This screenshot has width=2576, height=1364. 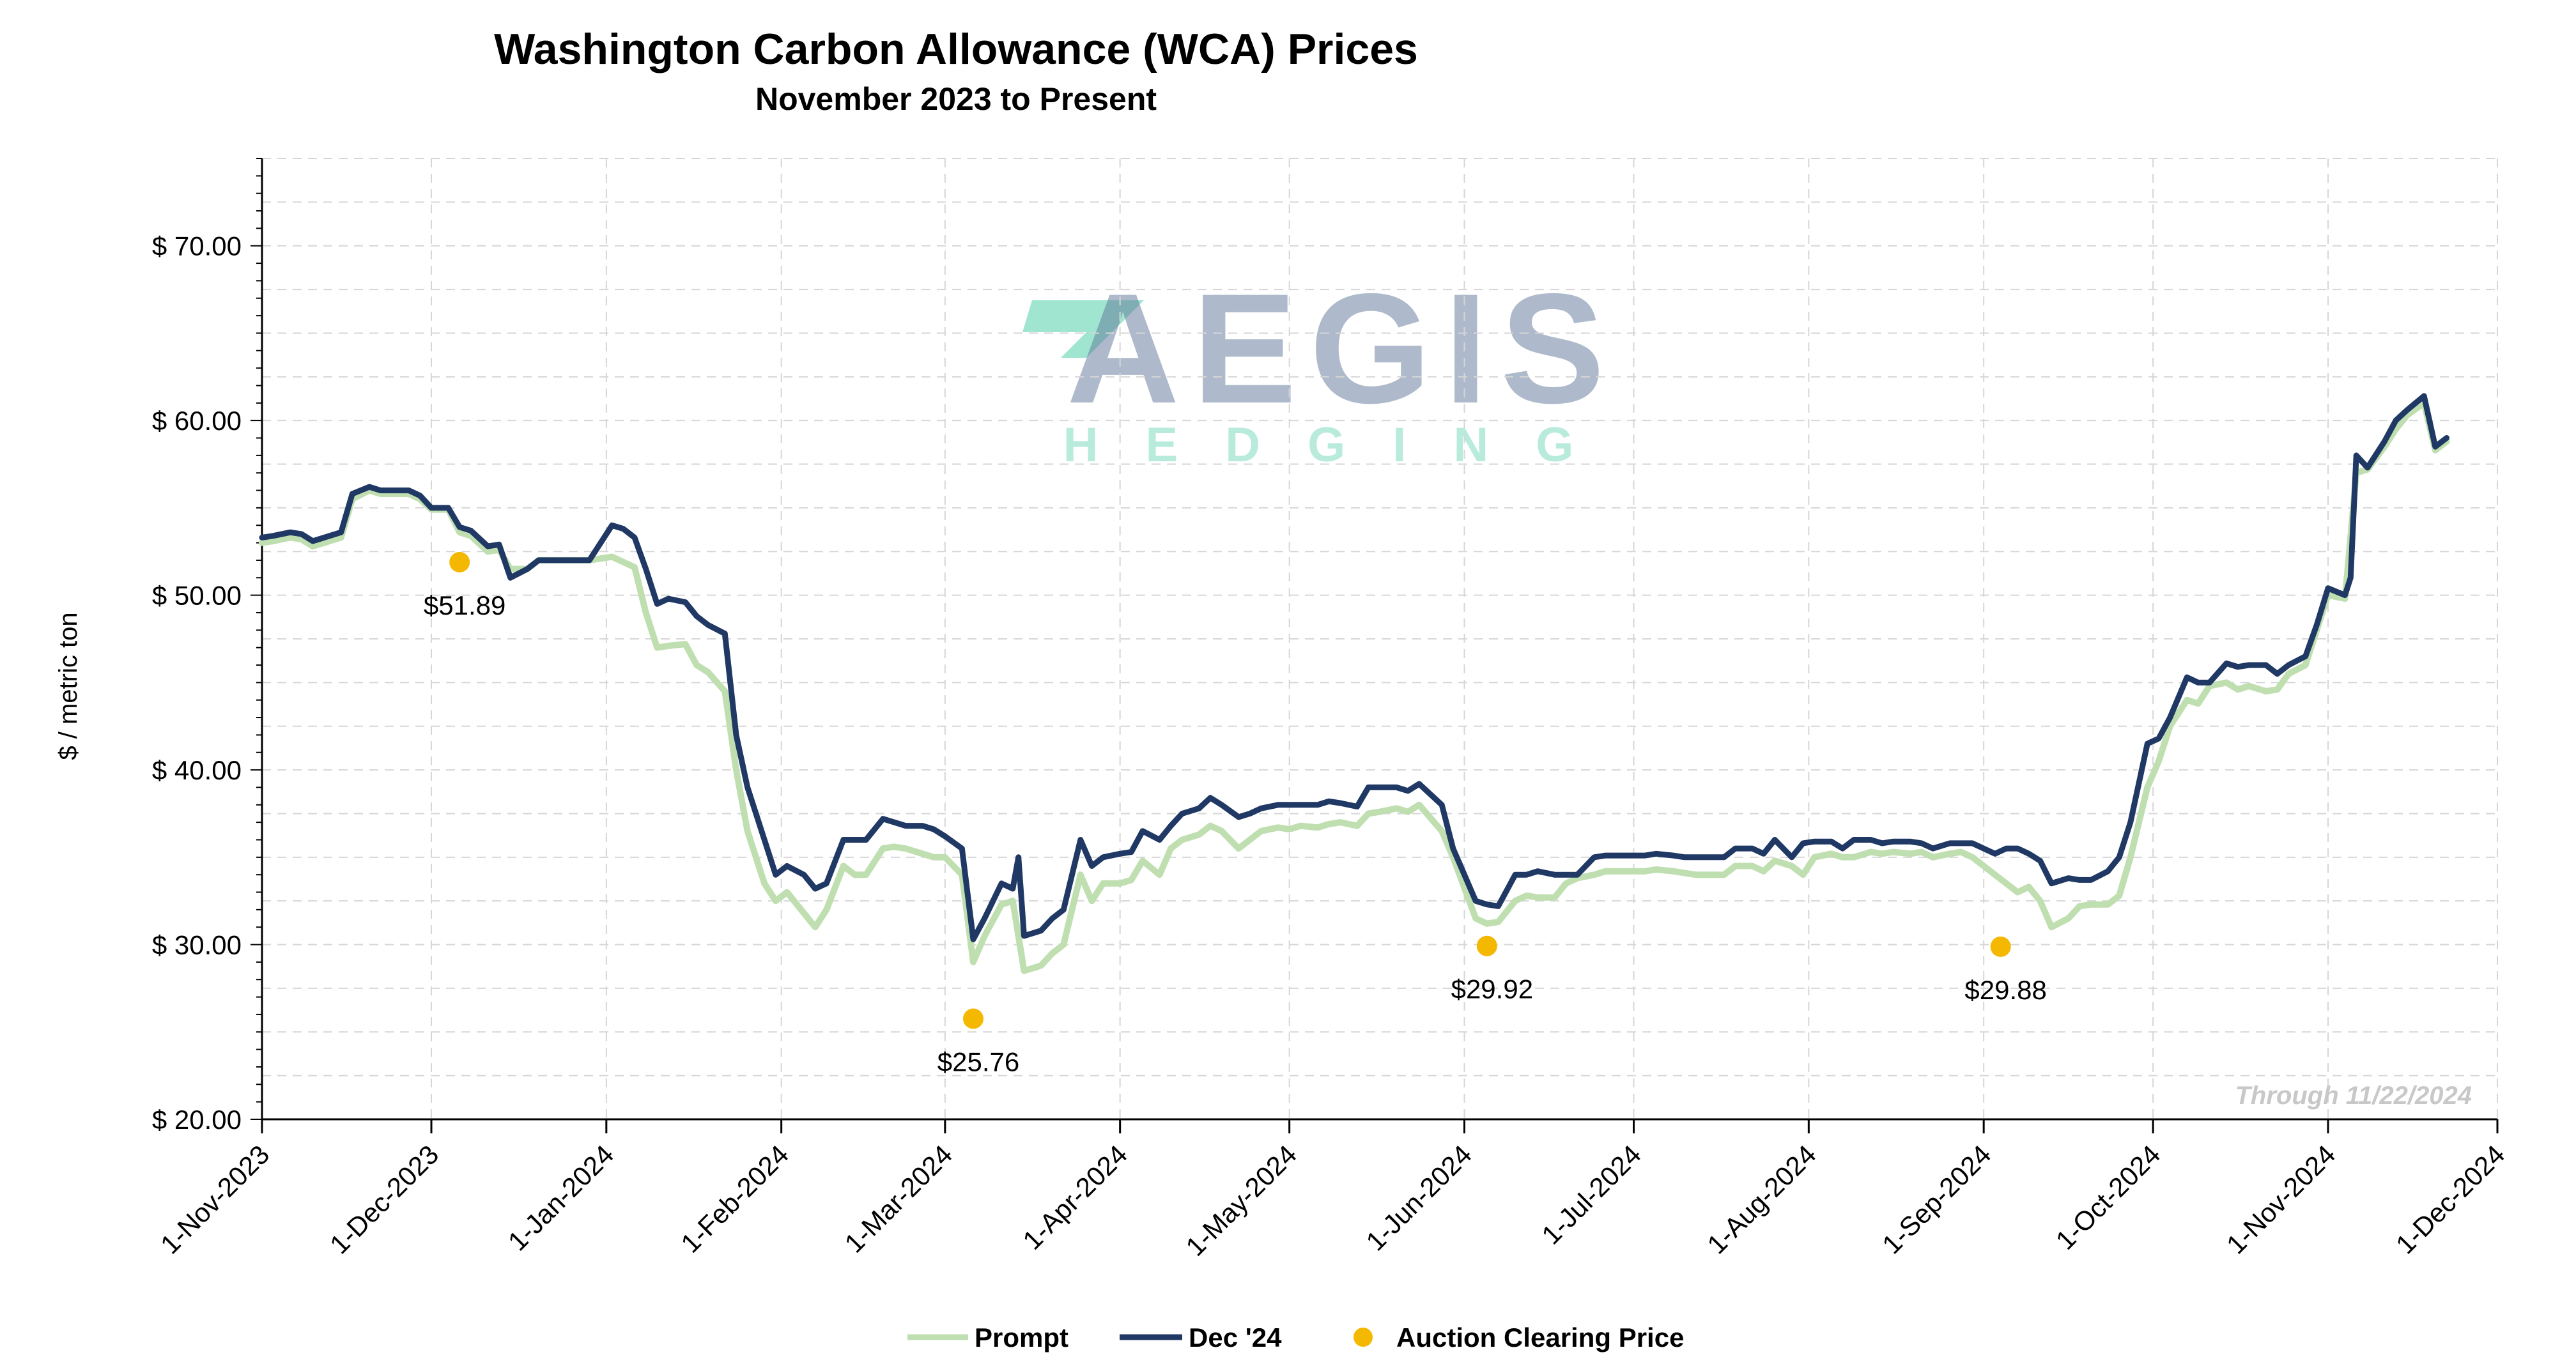 What do you see at coordinates (898, 1199) in the screenshot?
I see `x-tick-label: 1-Mar-2024` at bounding box center [898, 1199].